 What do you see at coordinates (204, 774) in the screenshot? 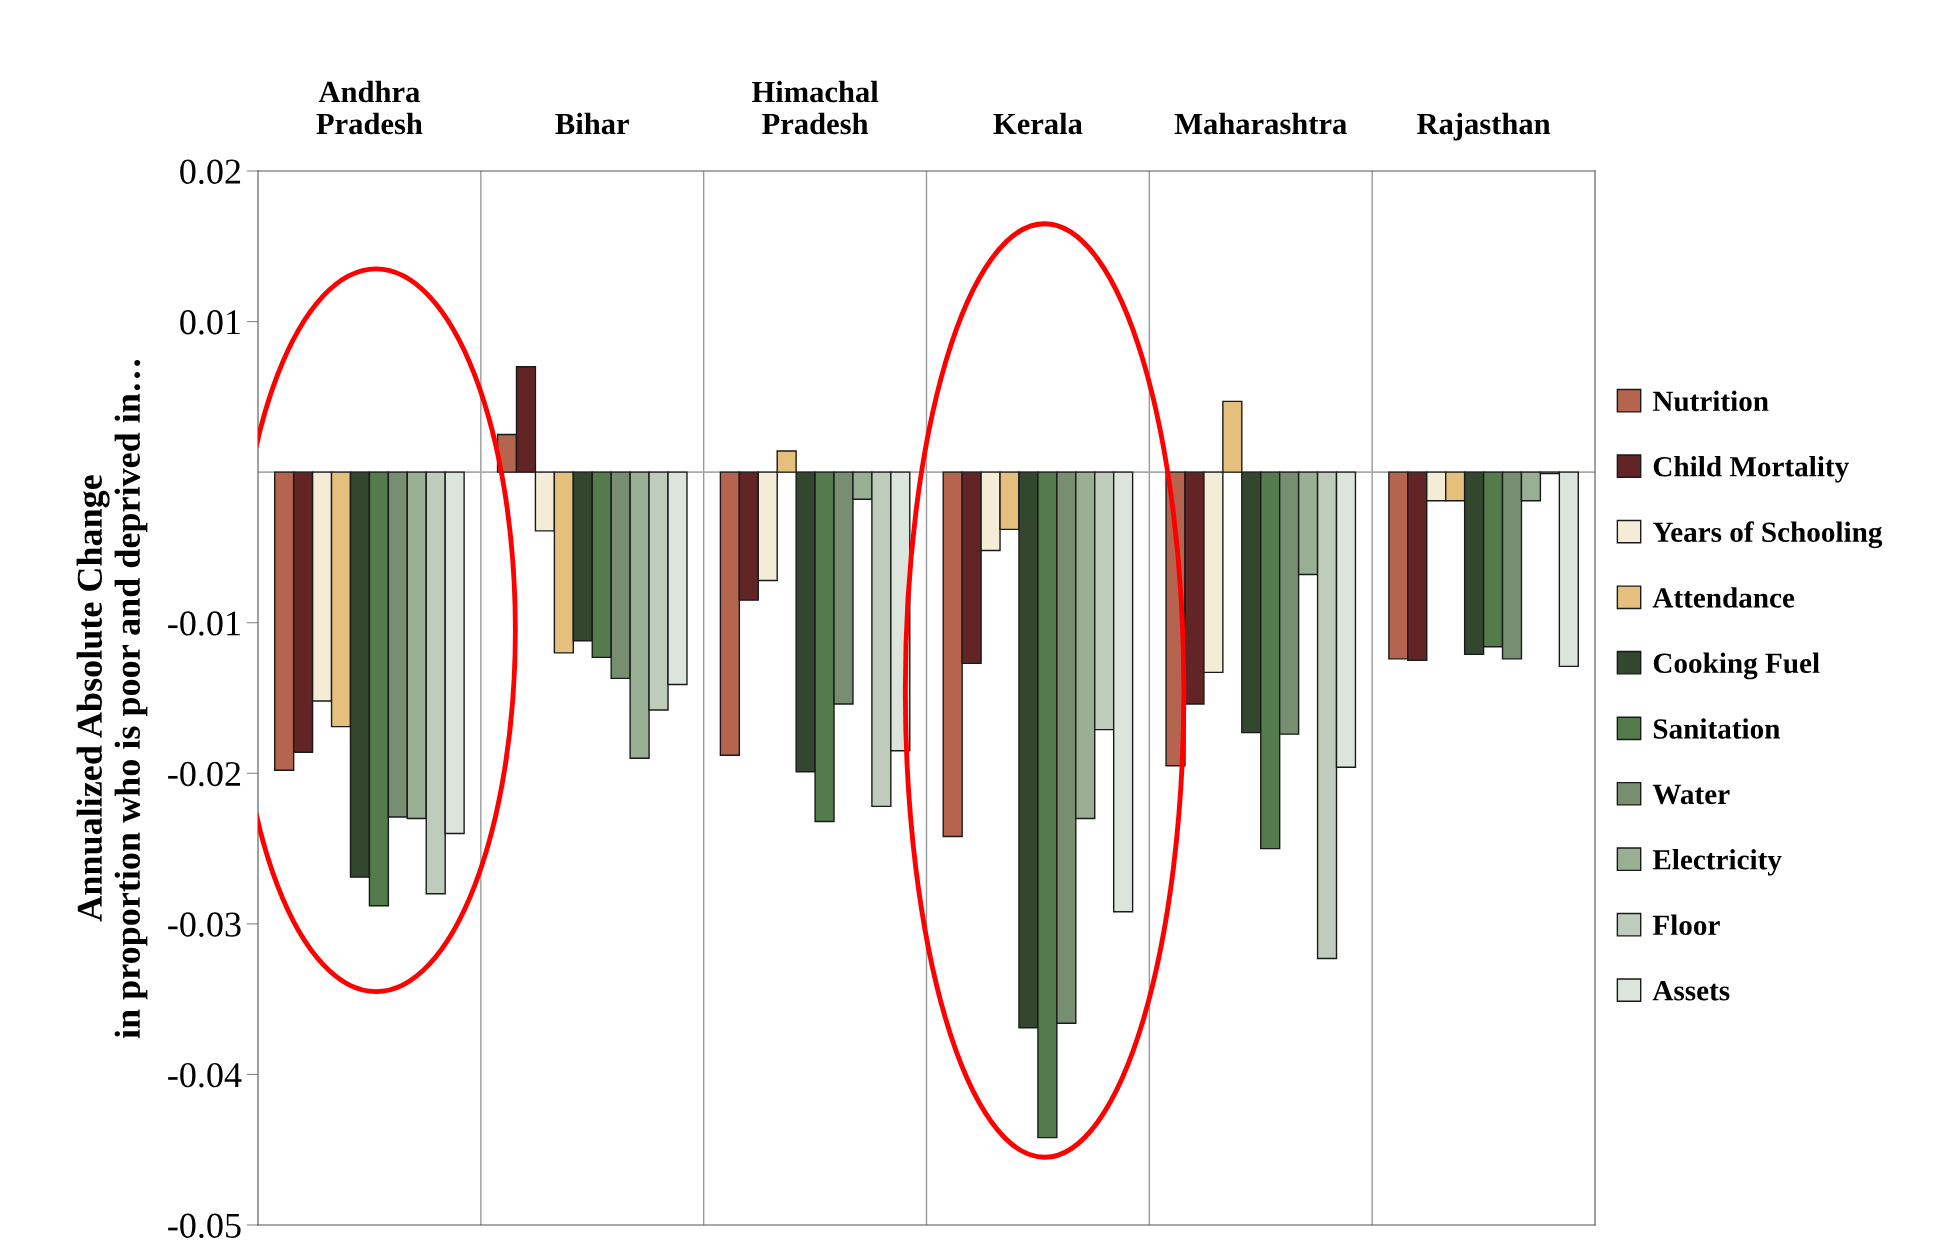
I see `y-tick-label: -0.02` at bounding box center [204, 774].